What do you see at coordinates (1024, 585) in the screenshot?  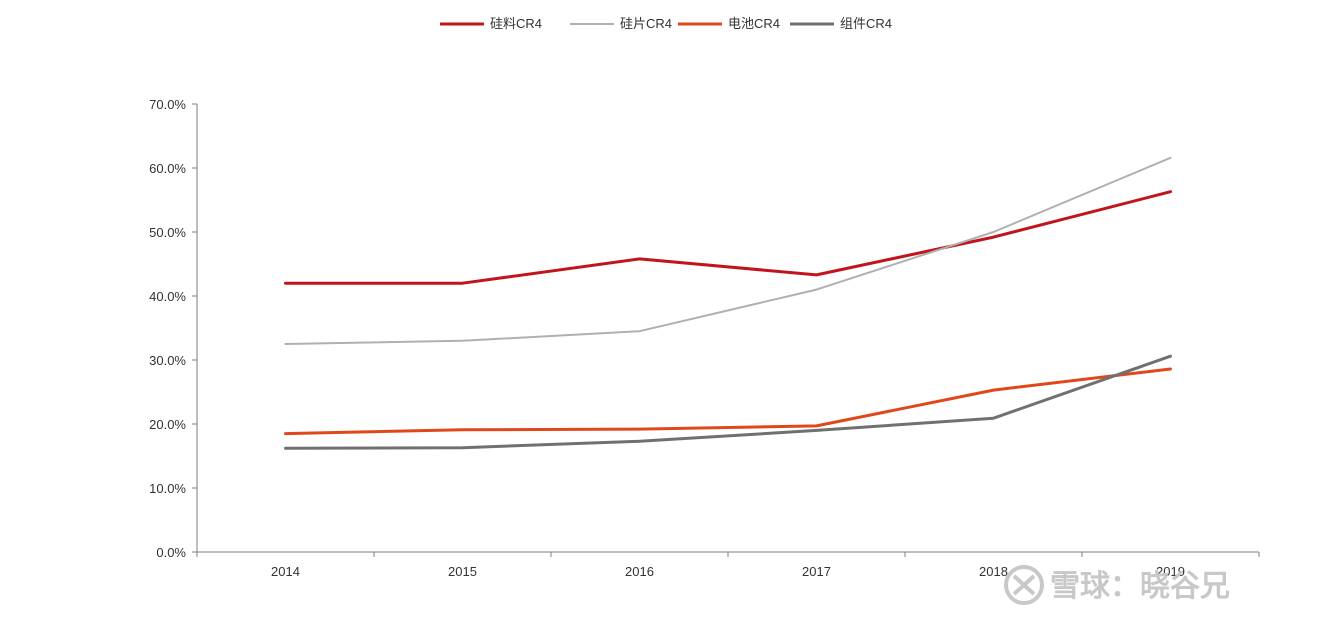 I see `snowball-logo-icon` at bounding box center [1024, 585].